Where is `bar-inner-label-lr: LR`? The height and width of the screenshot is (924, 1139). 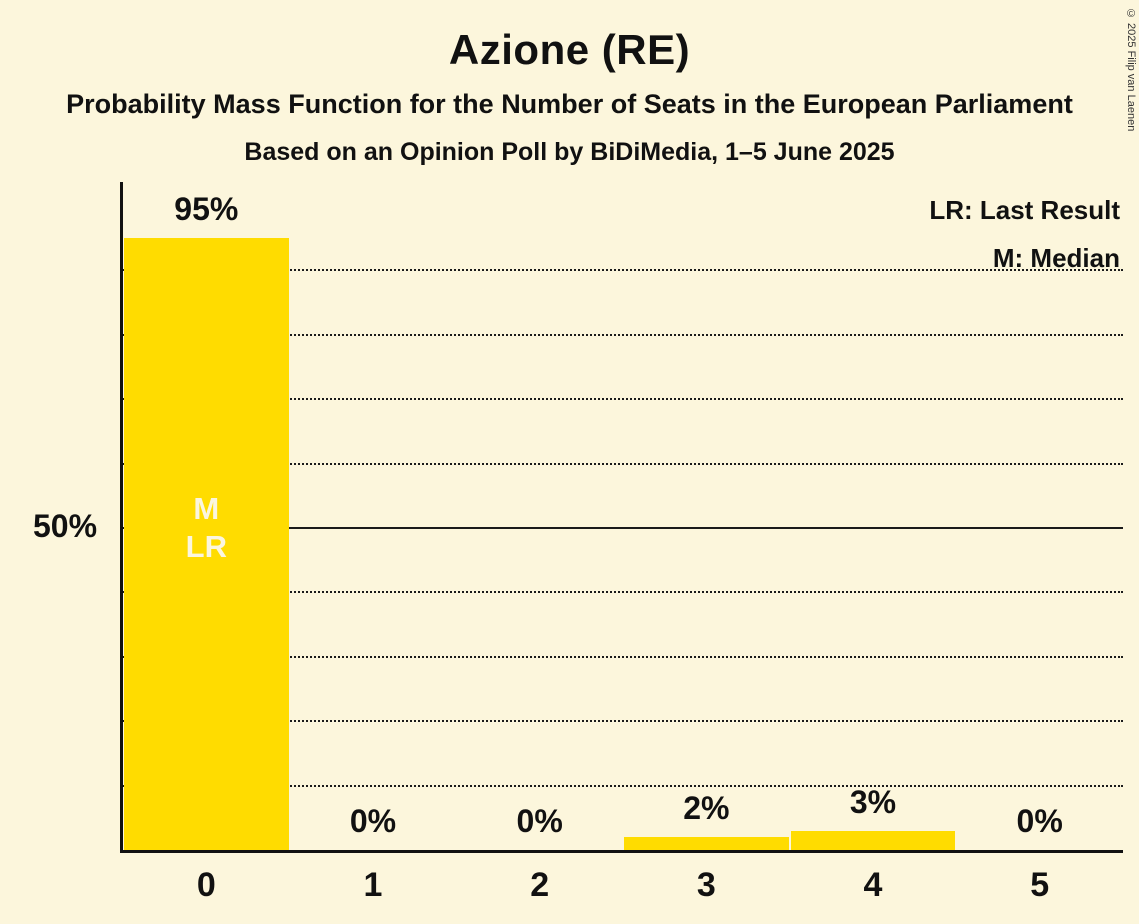
bar-inner-label-lr: LR is located at coordinates (206, 546).